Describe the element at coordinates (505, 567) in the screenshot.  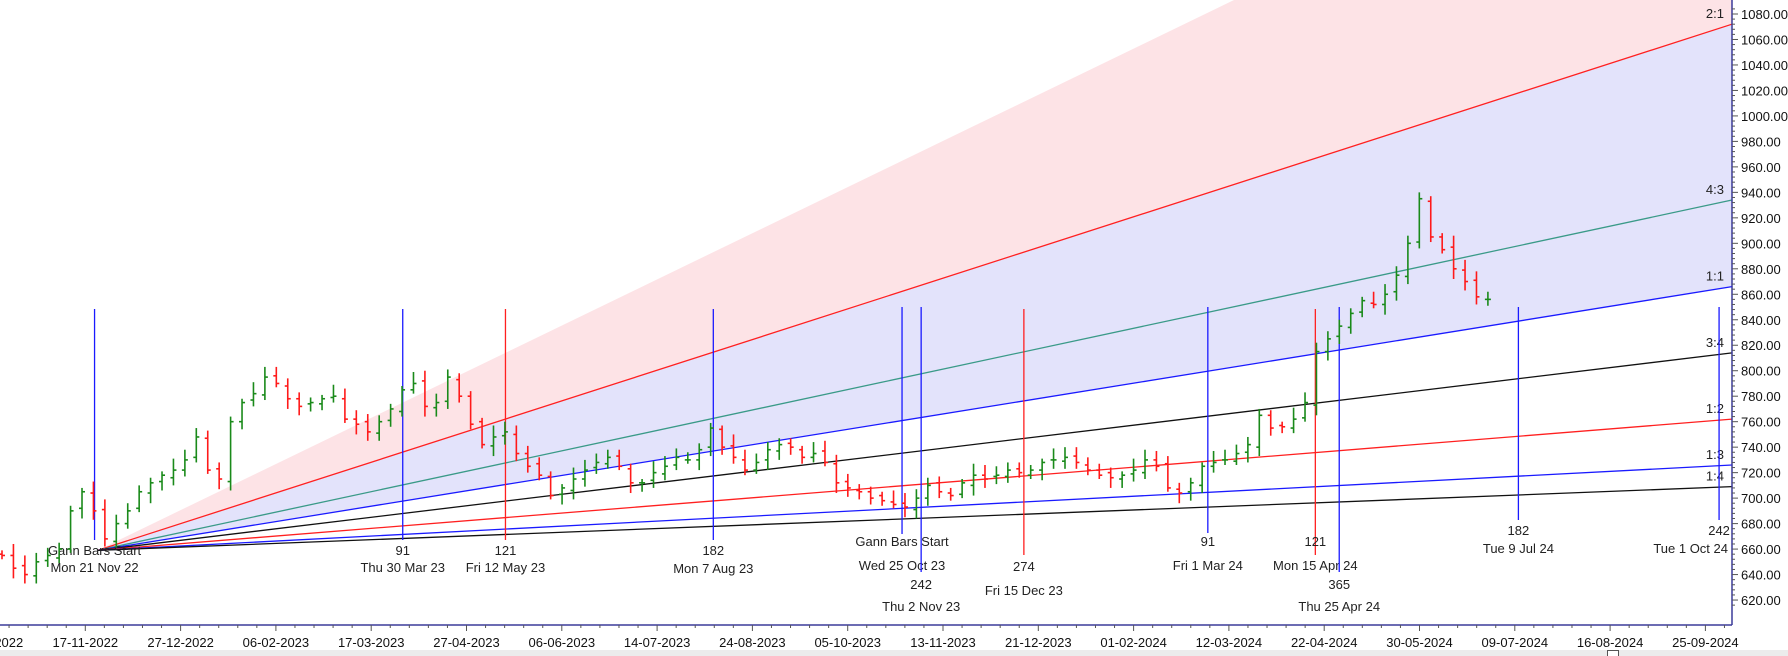
I see `cycle-date-label: Fri 12 May 23` at that location.